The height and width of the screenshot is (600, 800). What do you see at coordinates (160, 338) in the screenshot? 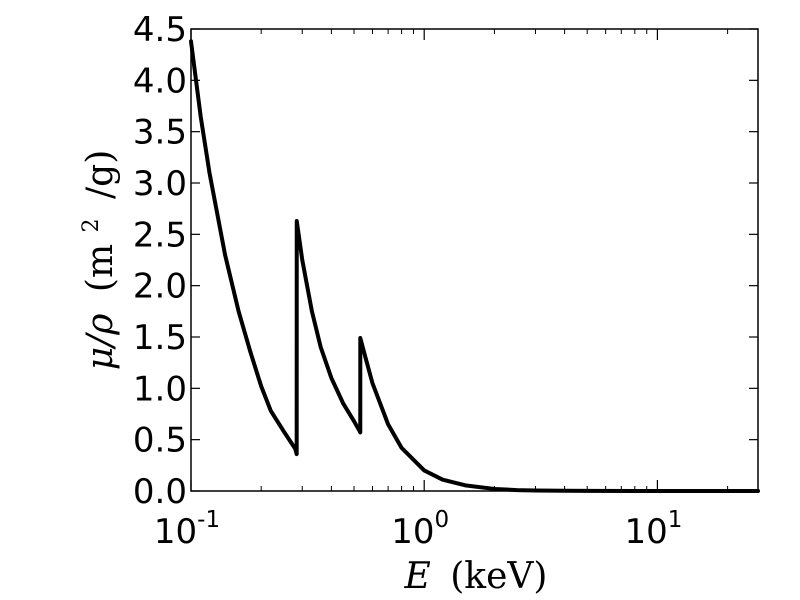
I see `y-tick-label: 1.5` at bounding box center [160, 338].